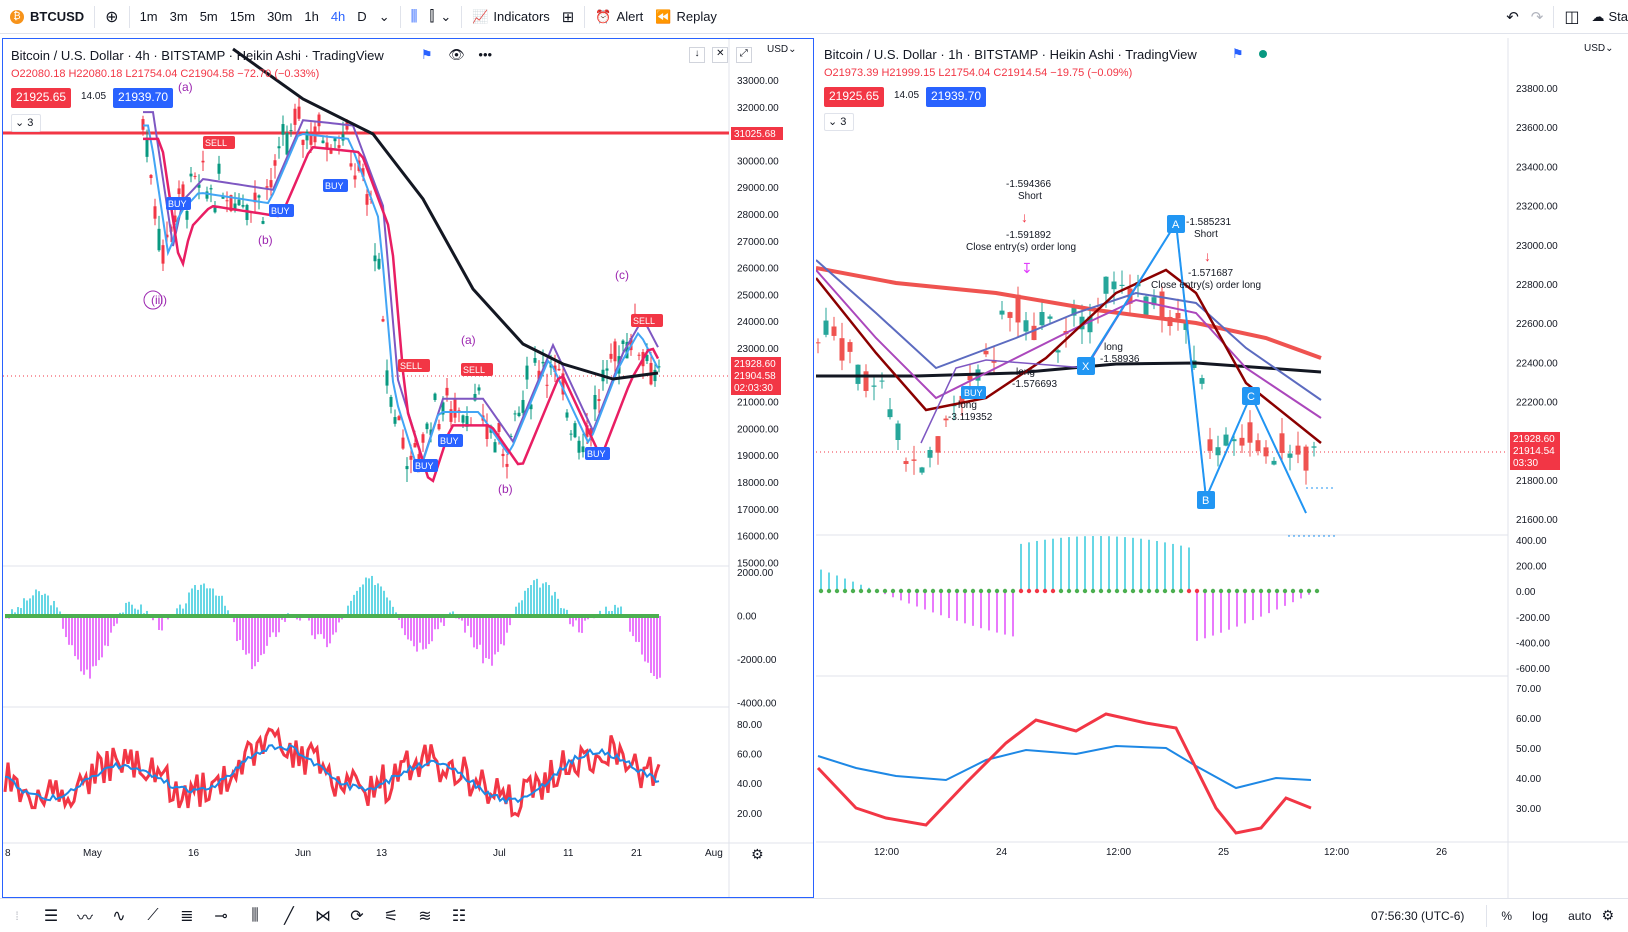  I want to click on interval-3m: 3m, so click(178, 16).